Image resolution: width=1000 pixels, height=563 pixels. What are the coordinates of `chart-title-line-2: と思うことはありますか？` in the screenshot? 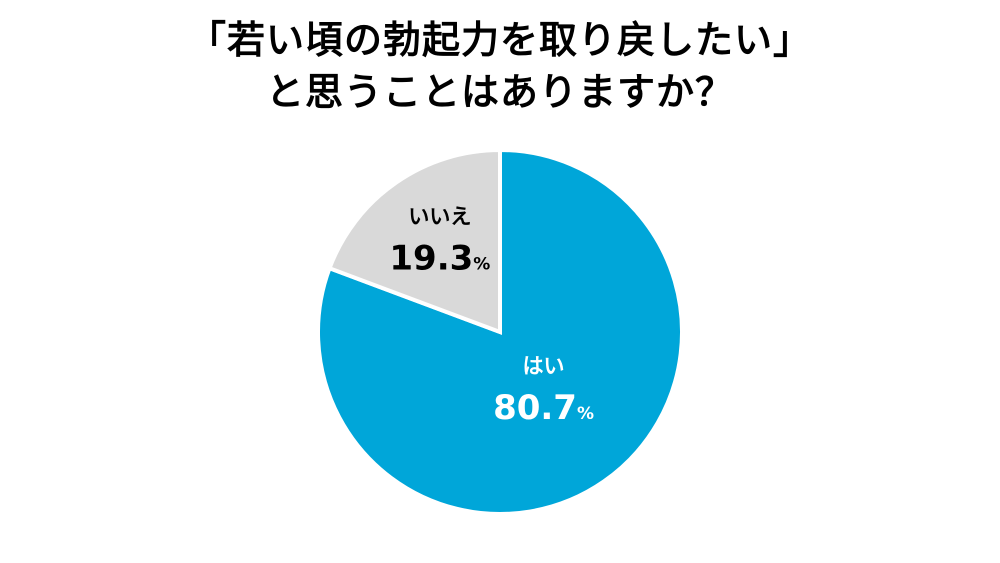 It's located at (499, 92).